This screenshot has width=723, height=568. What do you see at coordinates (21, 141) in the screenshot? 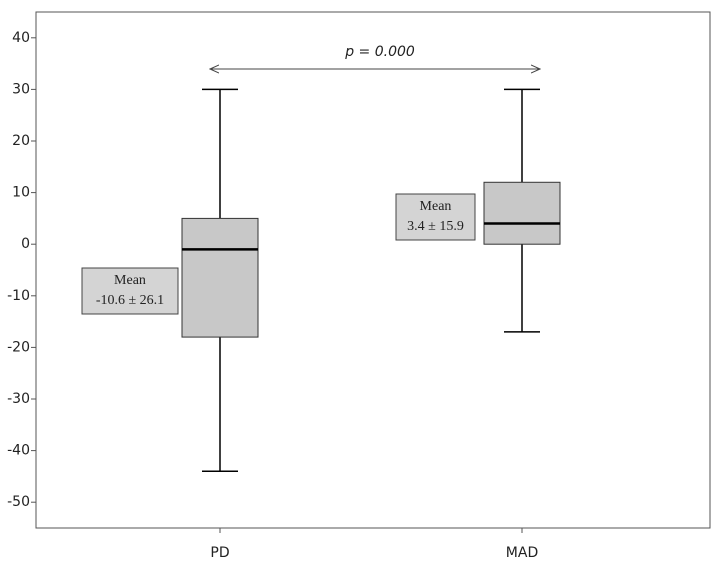
I see `y-tick-label: 20` at bounding box center [21, 141].